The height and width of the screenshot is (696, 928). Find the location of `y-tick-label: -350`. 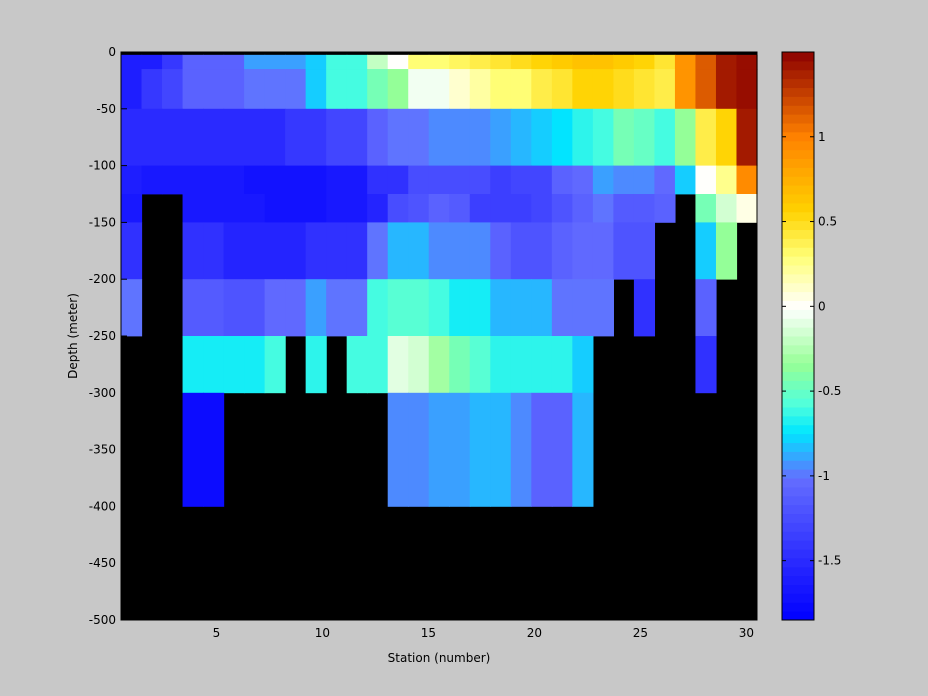

y-tick-label: -350 is located at coordinates (102, 450).